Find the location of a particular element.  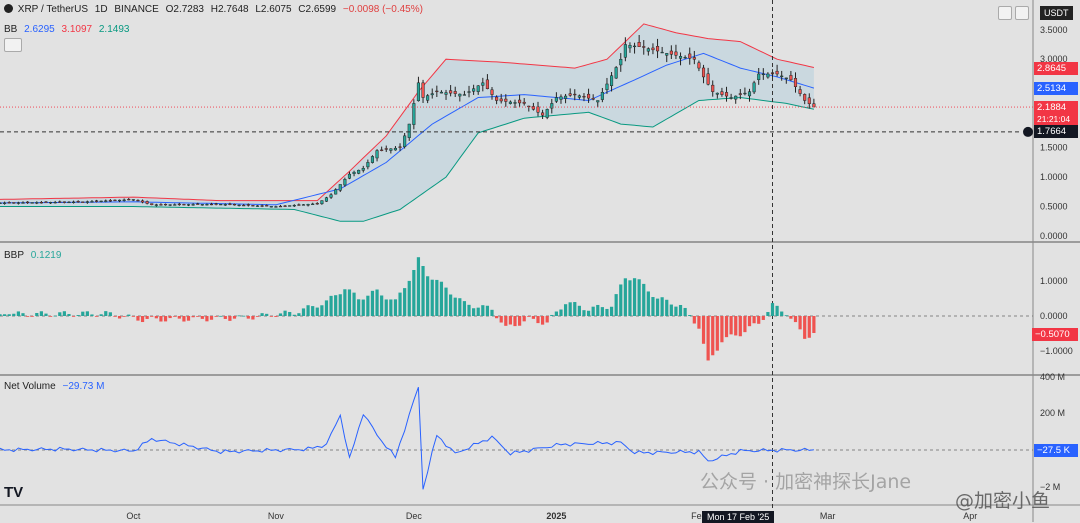

bbp-legend: BBP 0.1219 is located at coordinates (34, 255).